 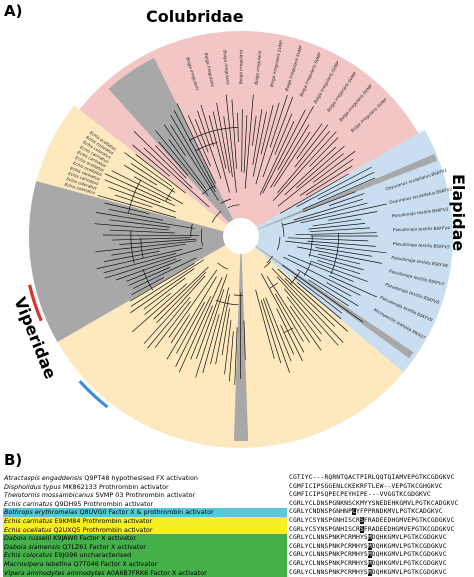 I want to click on species-name: Dispholidus typus, so click(x=32, y=487).